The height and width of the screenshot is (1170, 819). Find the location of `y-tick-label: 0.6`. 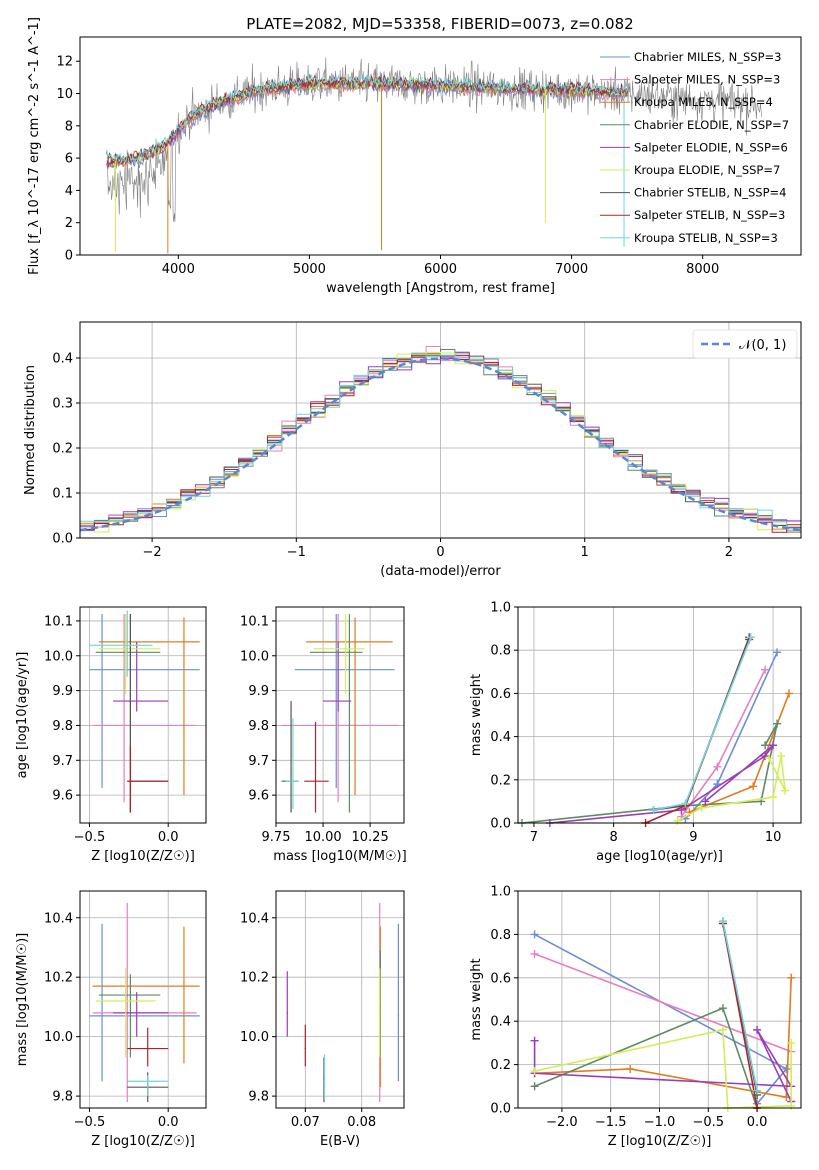

y-tick-label: 0.6 is located at coordinates (500, 978).